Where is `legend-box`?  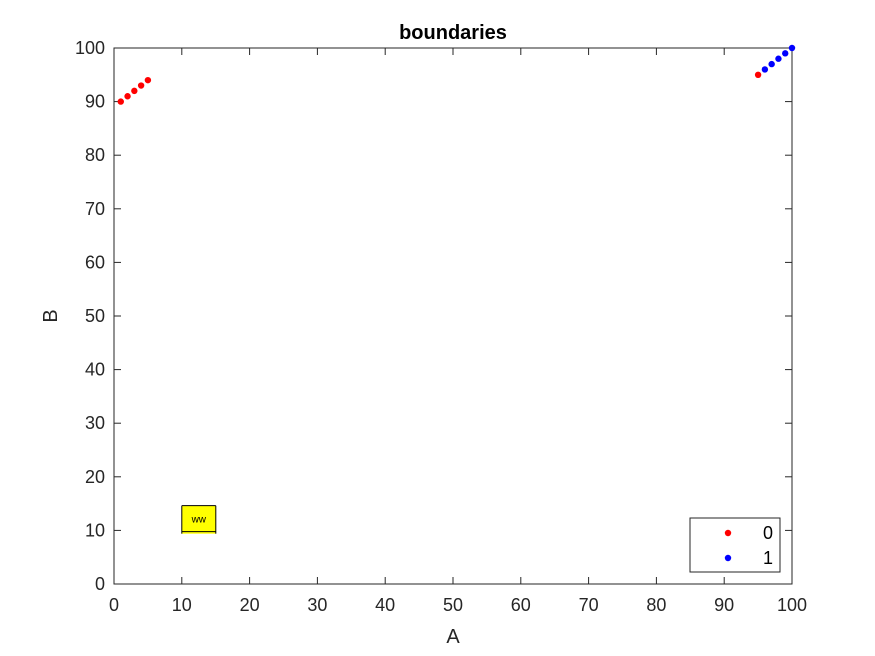 legend-box is located at coordinates (735, 545).